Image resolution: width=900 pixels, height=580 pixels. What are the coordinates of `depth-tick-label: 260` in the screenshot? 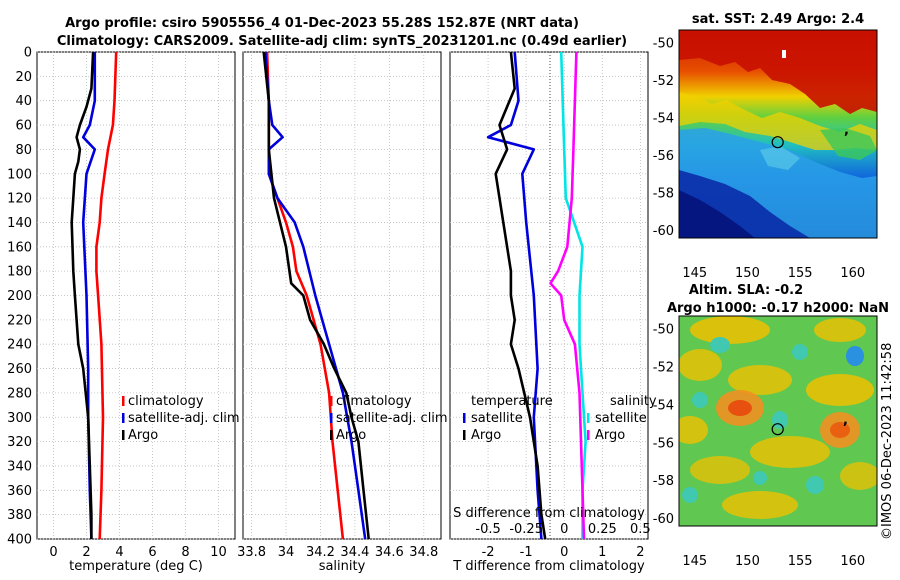 It's located at (19, 369).